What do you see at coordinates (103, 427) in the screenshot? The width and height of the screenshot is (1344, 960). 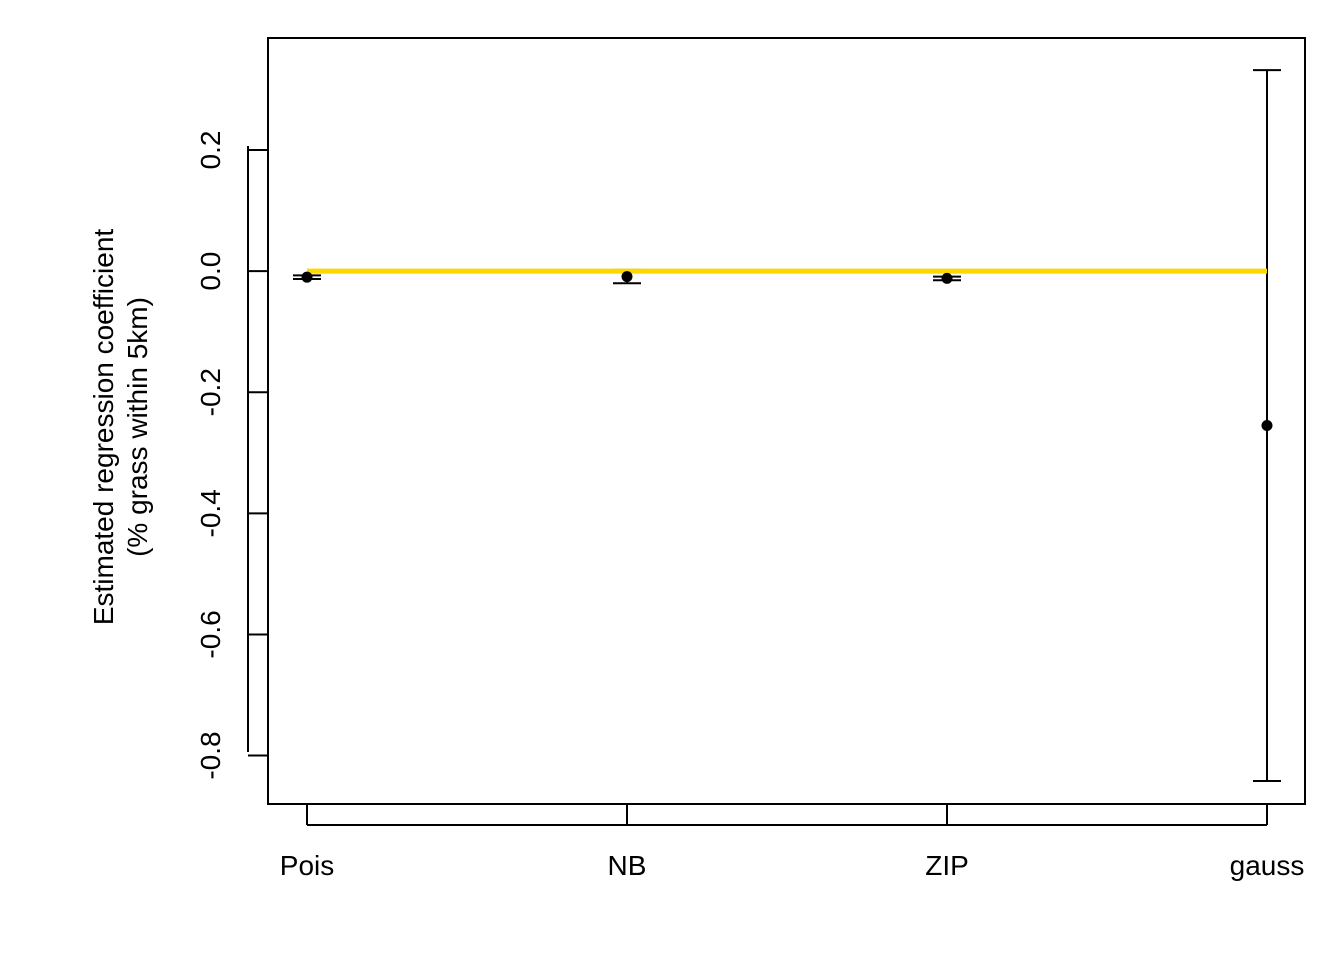 I see `y-axis-title-line-1: Estimated regression coefficient` at bounding box center [103, 427].